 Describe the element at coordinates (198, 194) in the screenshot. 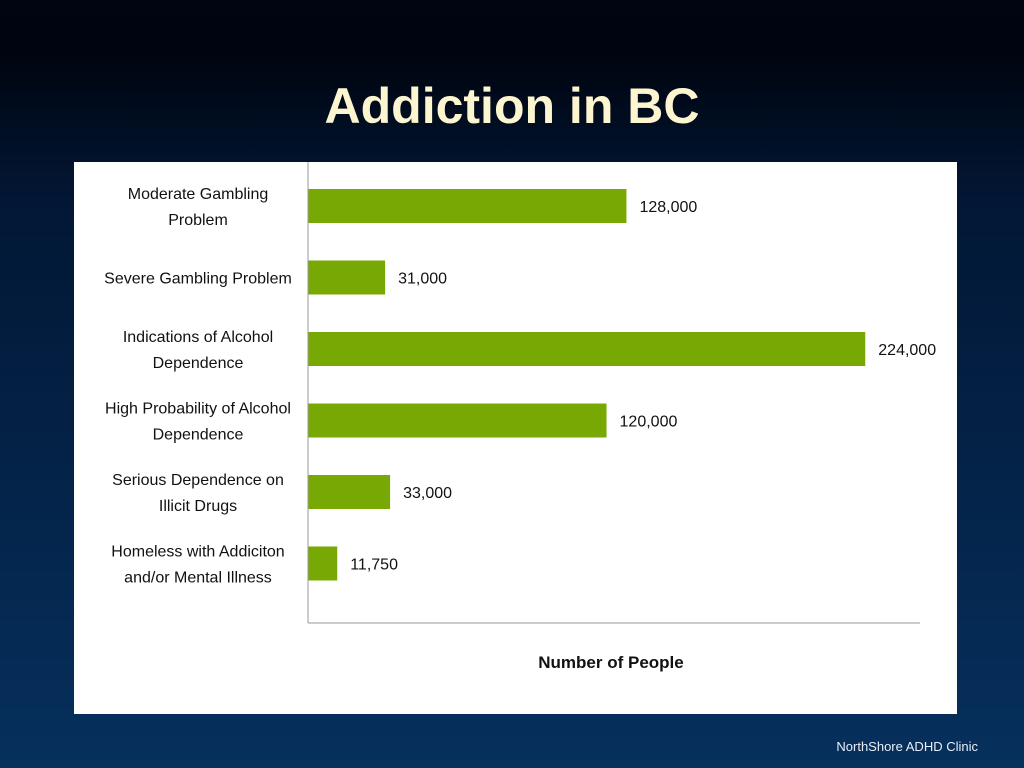

I see `category-label-line: Moderate Gambling` at that location.